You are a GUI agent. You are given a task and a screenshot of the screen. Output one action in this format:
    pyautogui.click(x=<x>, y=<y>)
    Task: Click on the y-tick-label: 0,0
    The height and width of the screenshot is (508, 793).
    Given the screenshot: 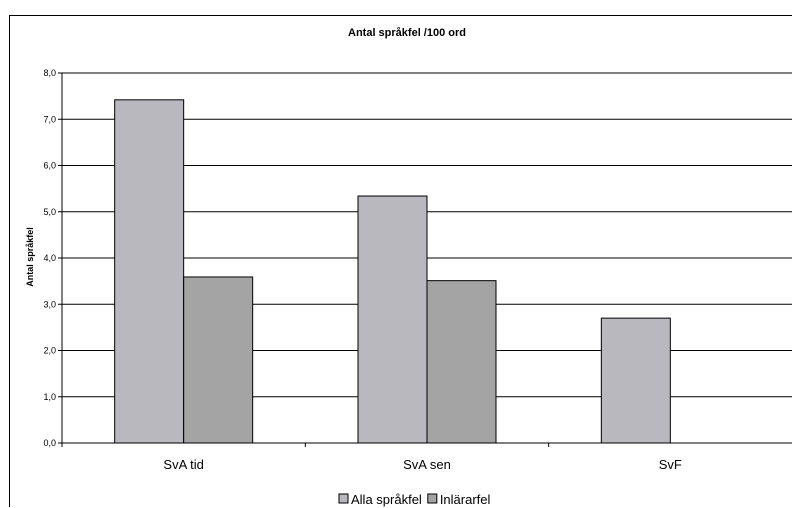 What is the action you would take?
    pyautogui.click(x=49, y=443)
    